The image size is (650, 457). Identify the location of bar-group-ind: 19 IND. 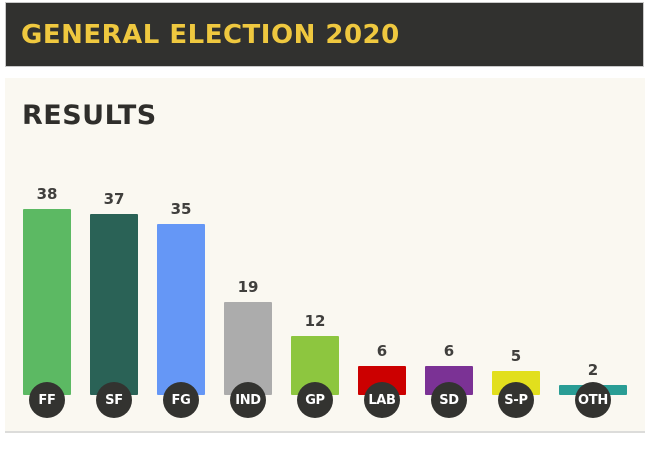
(248, 348).